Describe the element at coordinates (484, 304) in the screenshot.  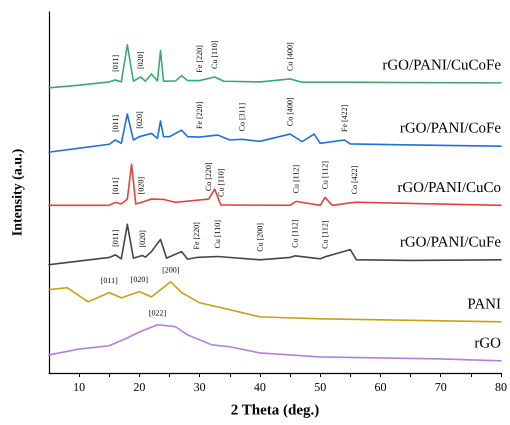
I see `series-label: PANI` at that location.